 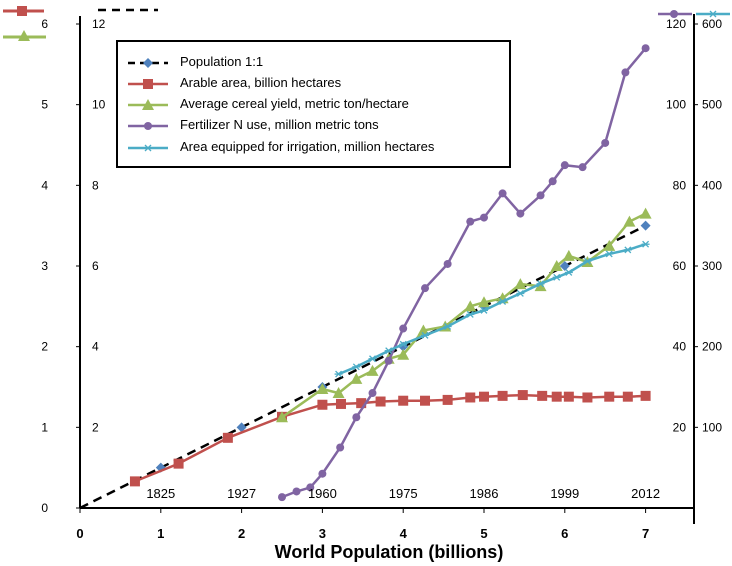 What do you see at coordinates (676, 105) in the screenshot?
I see `fertilizer-tick-label-100: 100` at bounding box center [676, 105].